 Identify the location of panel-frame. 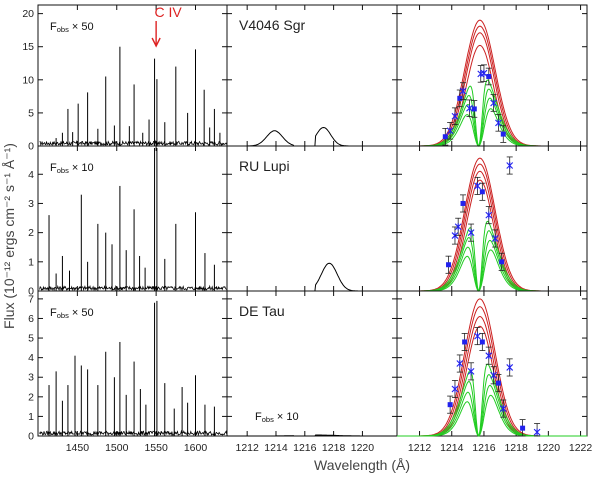
(492, 75).